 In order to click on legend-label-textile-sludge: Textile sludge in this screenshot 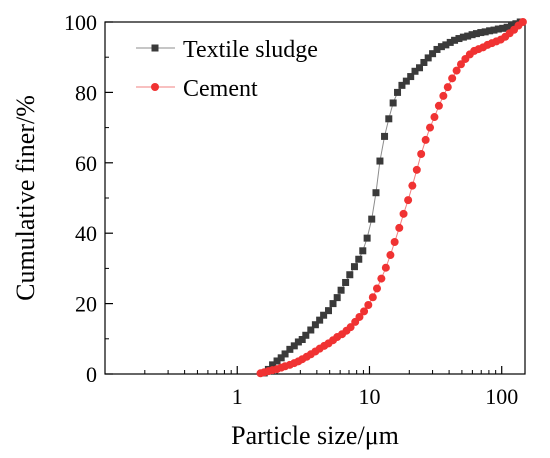, I will do `click(250, 50)`.